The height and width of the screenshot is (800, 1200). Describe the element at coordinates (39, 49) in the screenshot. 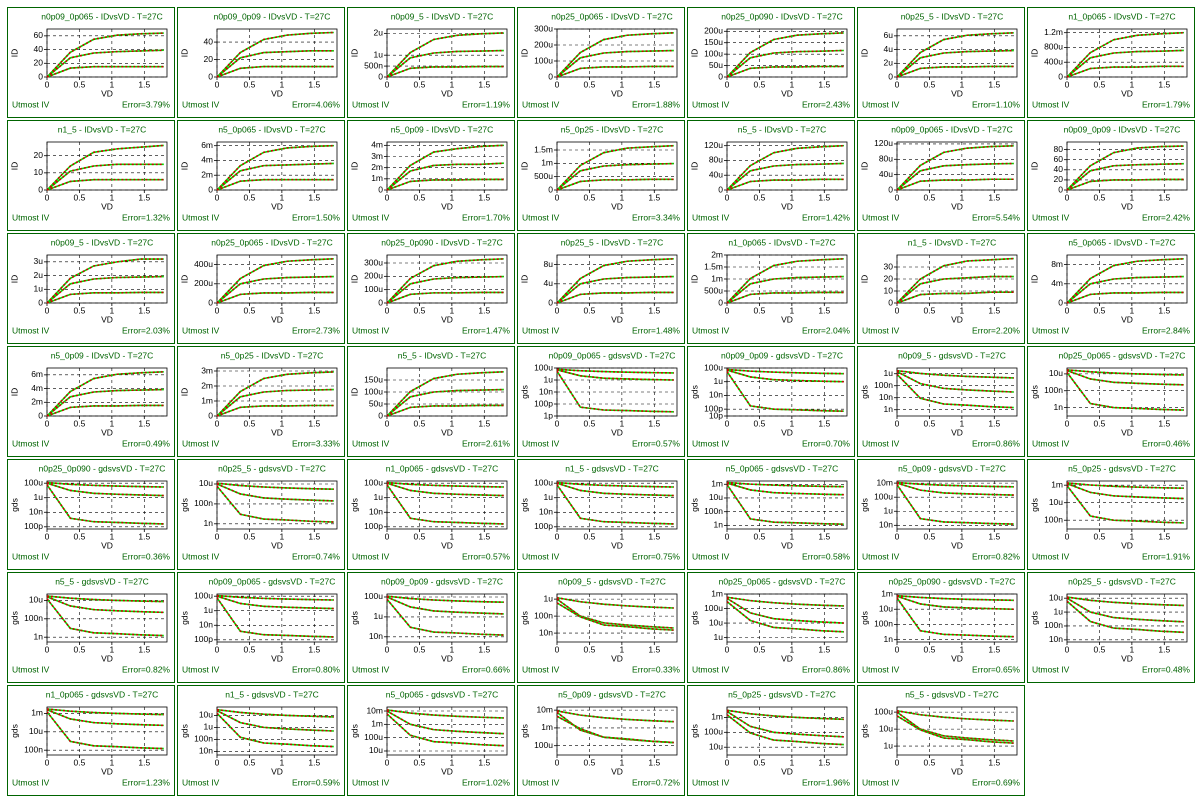

I see `y-tick-label: 40` at that location.